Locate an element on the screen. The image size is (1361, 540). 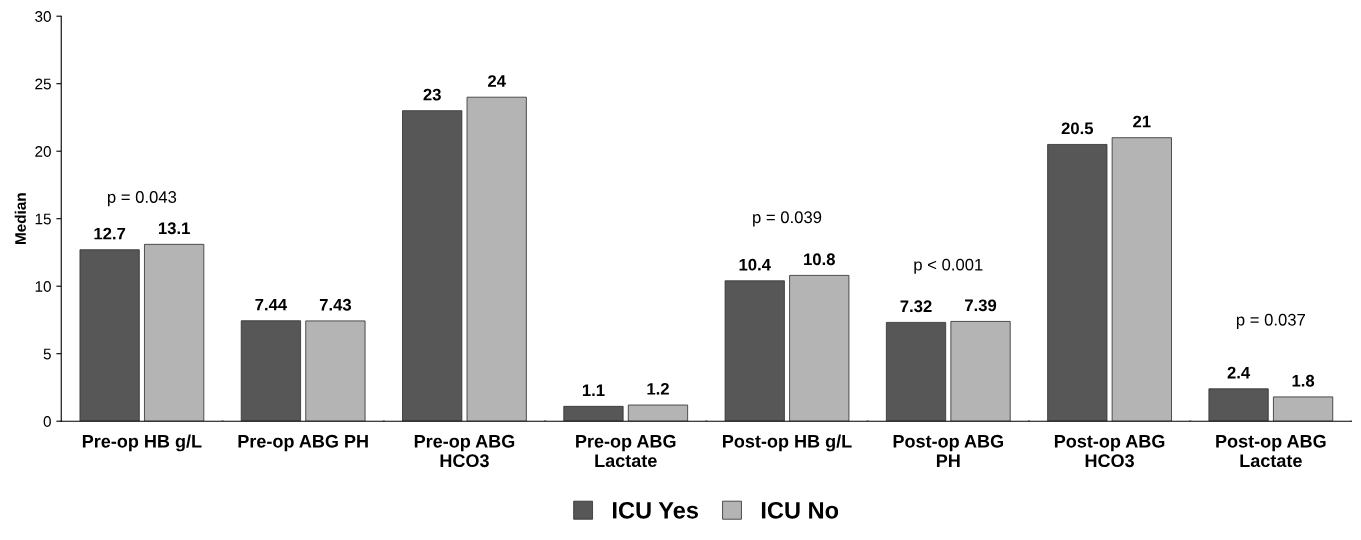
data-label: 7.32 is located at coordinates (916, 306).